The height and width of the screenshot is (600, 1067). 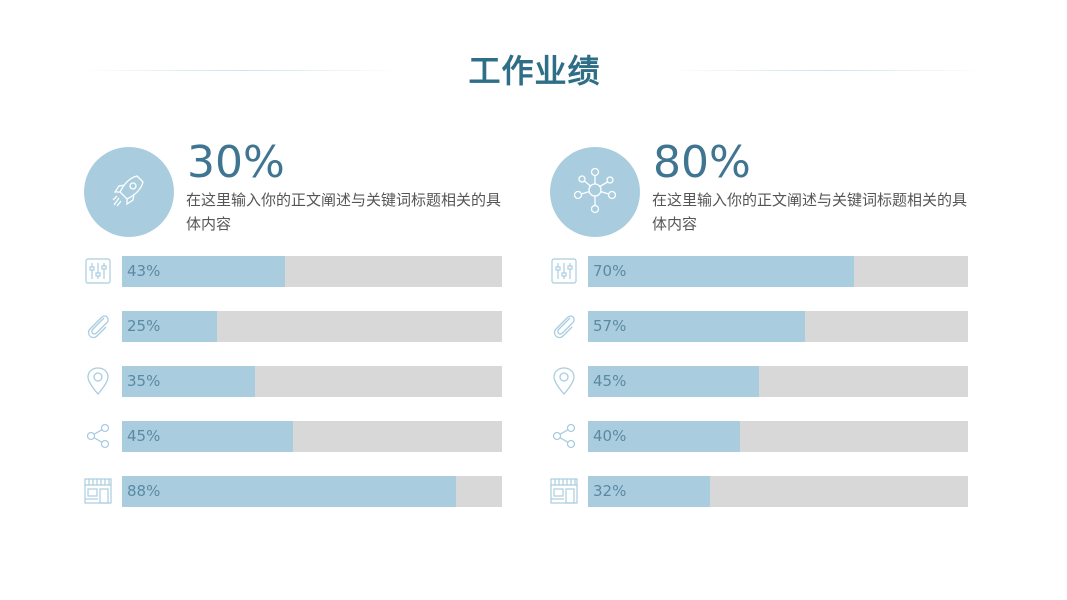 I want to click on bar-track: 57%, so click(x=778, y=326).